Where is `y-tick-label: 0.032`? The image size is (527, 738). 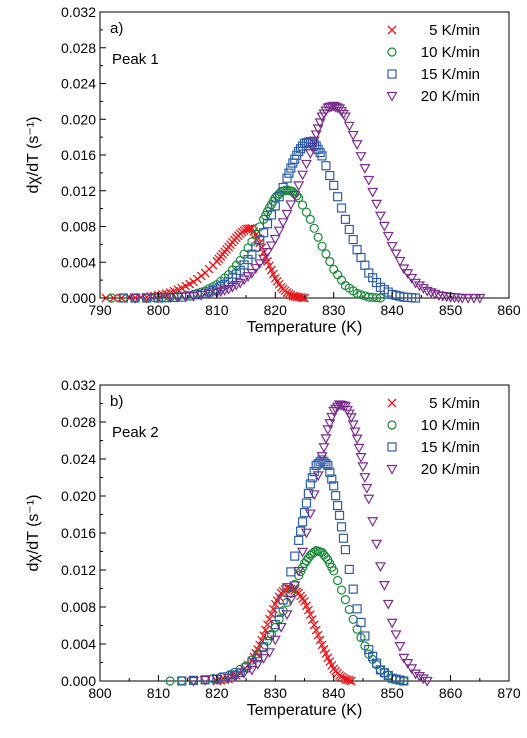
y-tick-label: 0.032 is located at coordinates (78, 12).